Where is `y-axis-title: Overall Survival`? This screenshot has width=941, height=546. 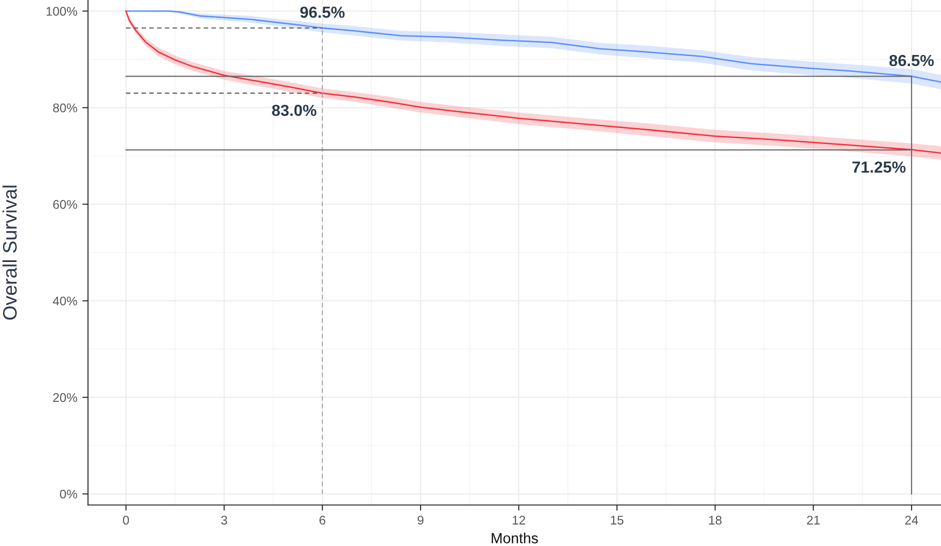
y-axis-title: Overall Survival is located at coordinates (9, 253).